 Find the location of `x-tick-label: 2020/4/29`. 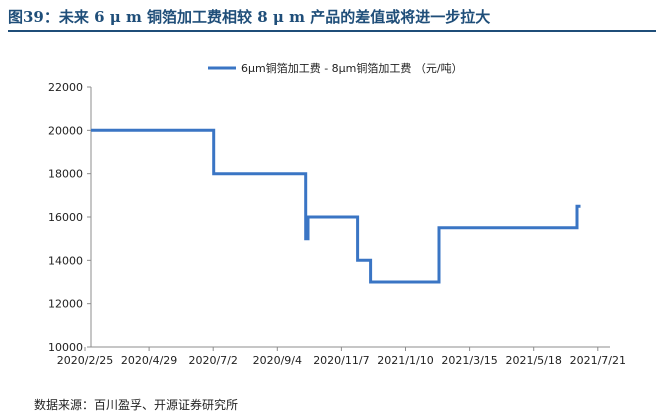

x-tick-label: 2020/4/29 is located at coordinates (149, 360).